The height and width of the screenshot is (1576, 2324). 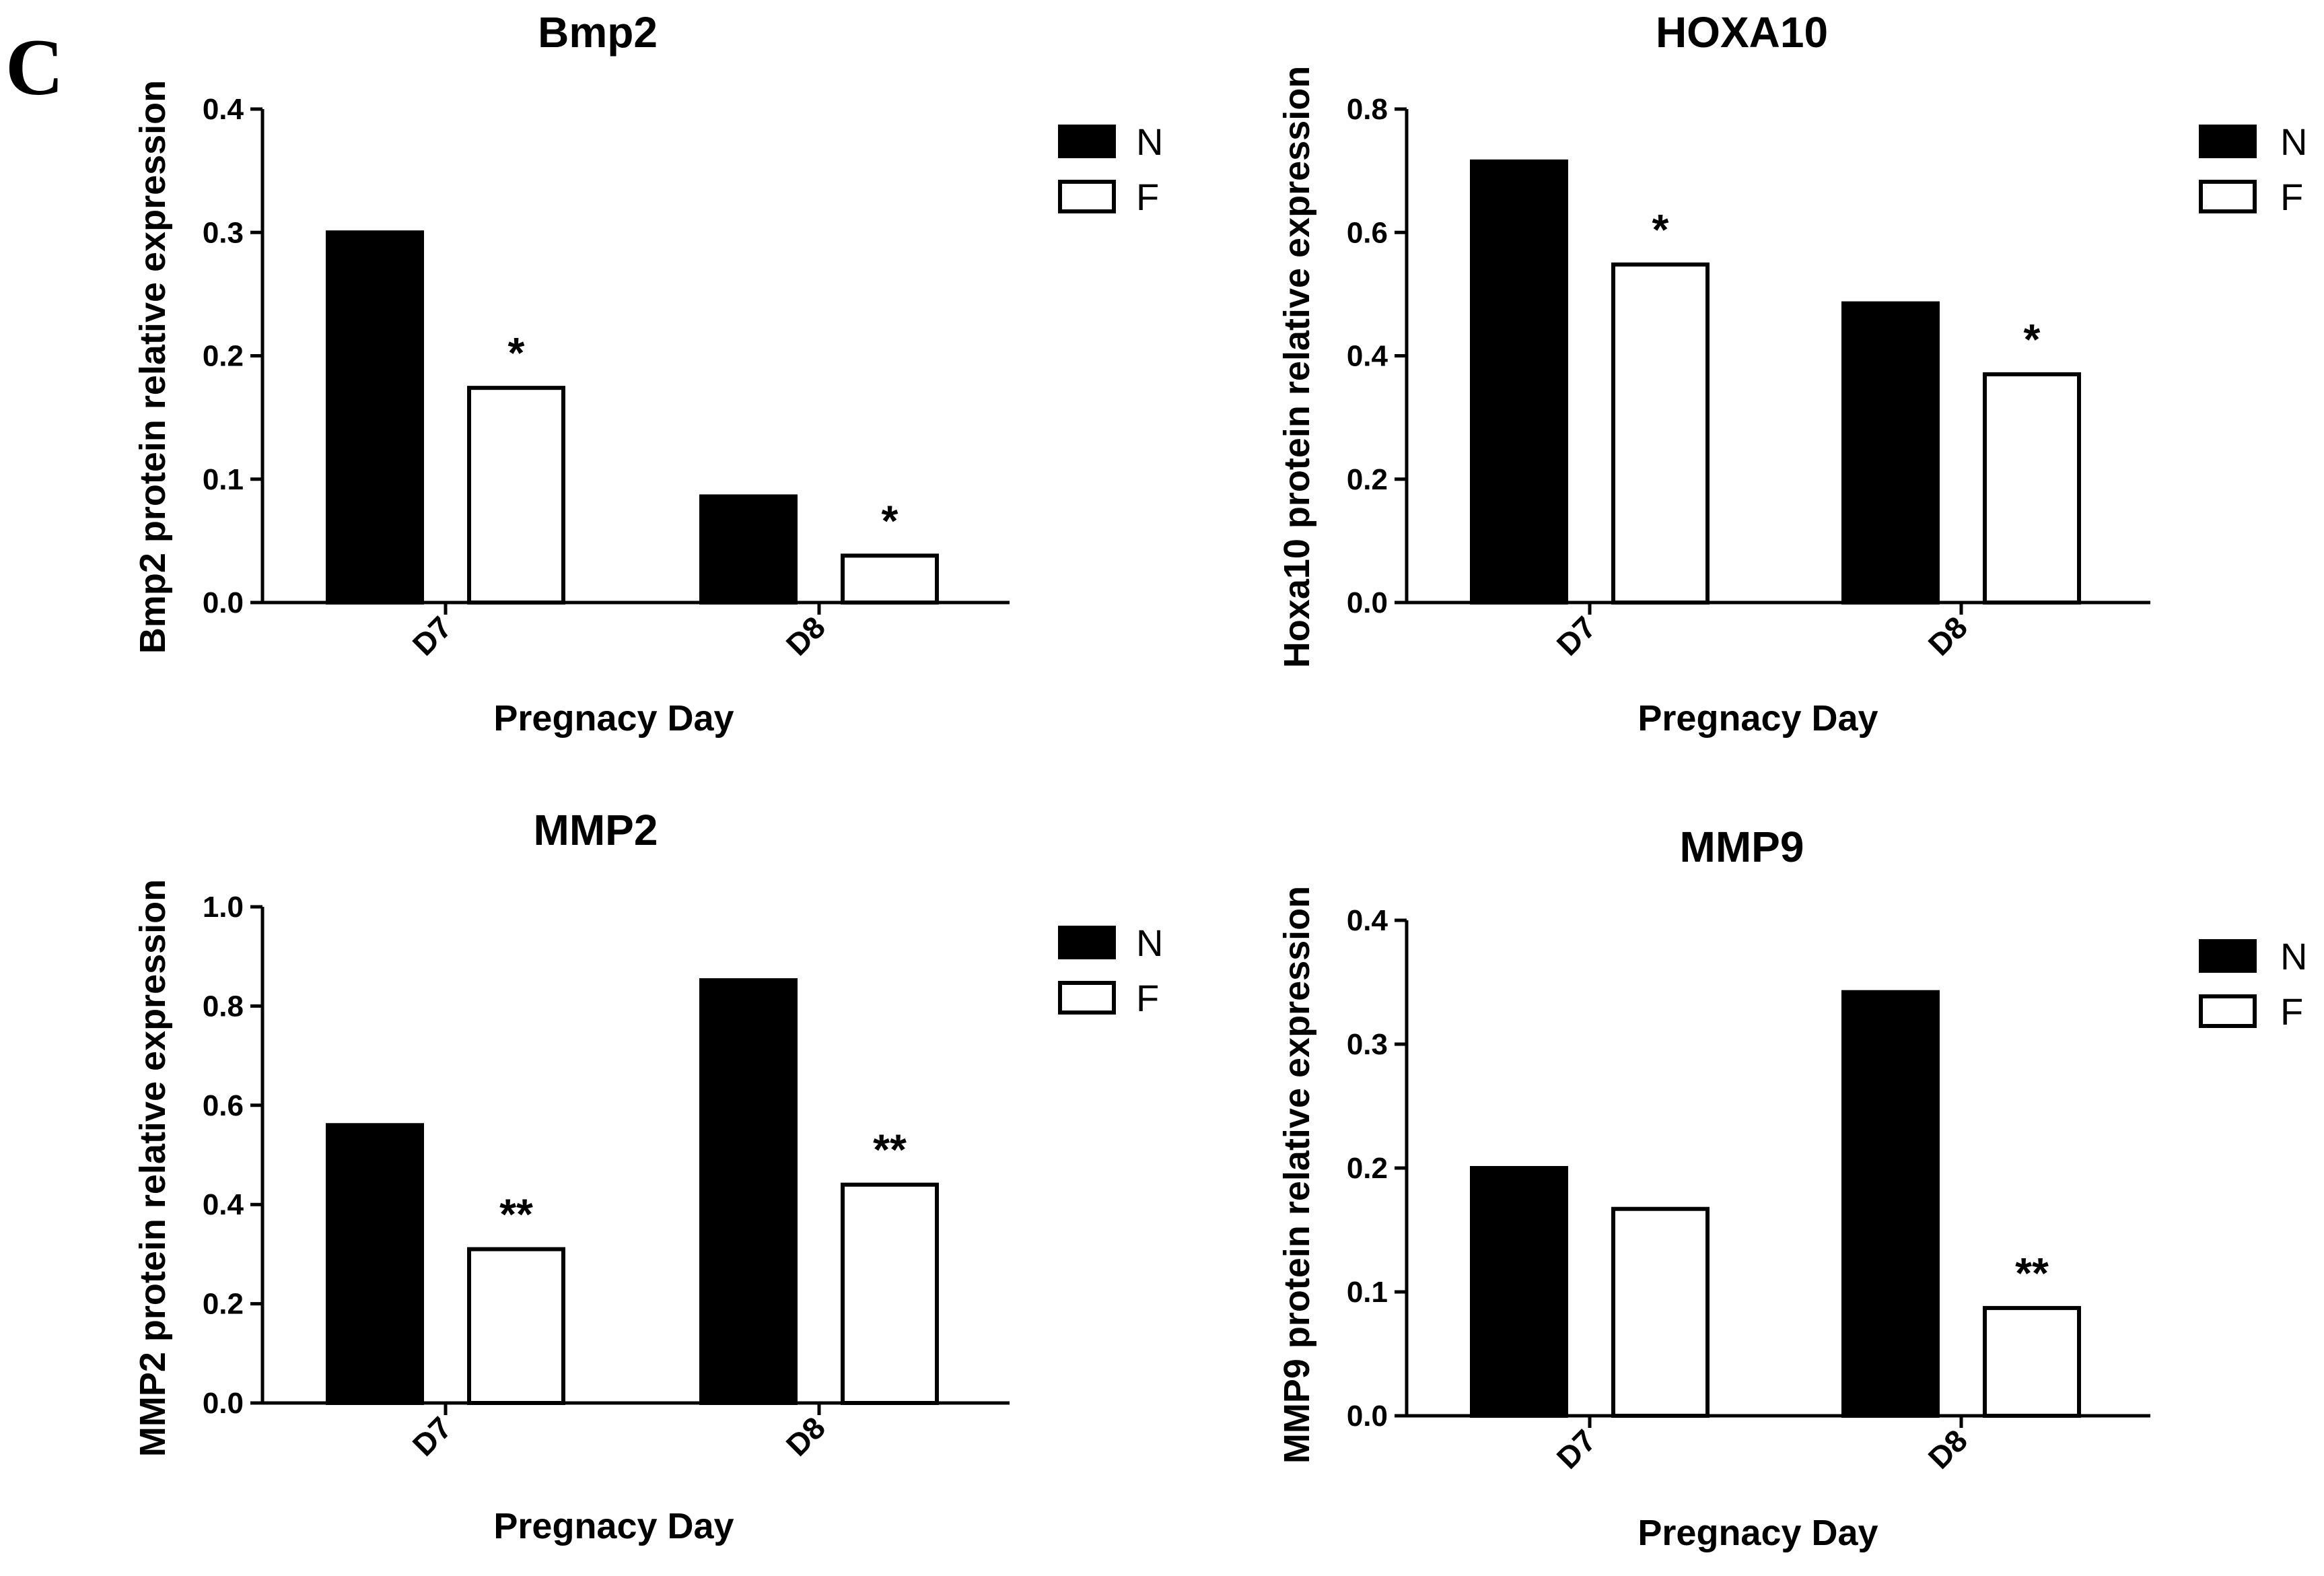 What do you see at coordinates (34, 67) in the screenshot?
I see `panel-label: C` at bounding box center [34, 67].